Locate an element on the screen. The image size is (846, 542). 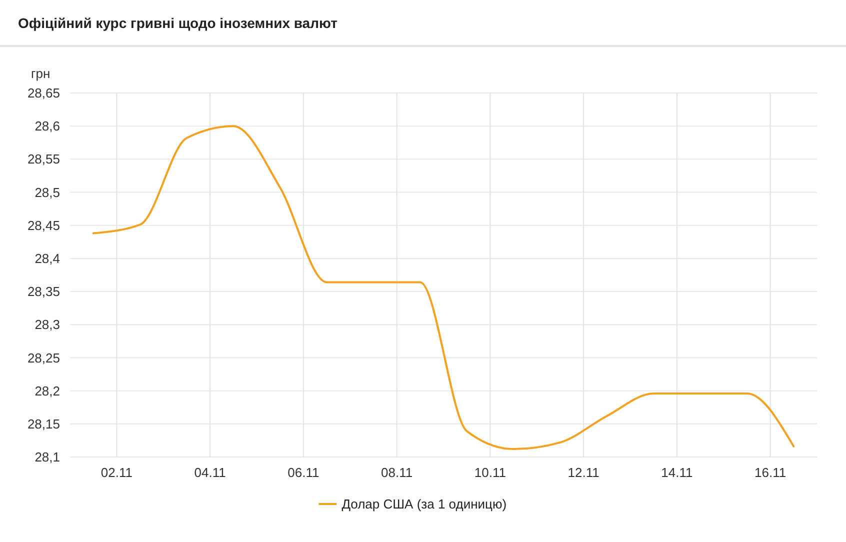
x-tick-label: 10.11 is located at coordinates (490, 472).